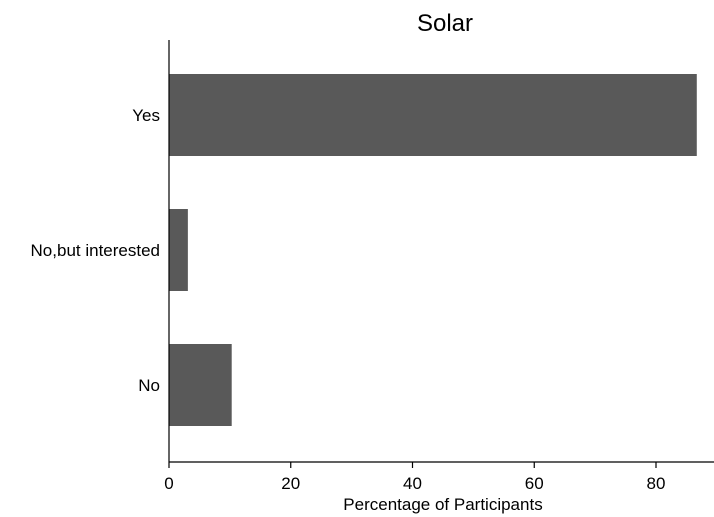  I want to click on category-label-0: Yes, so click(146, 115).